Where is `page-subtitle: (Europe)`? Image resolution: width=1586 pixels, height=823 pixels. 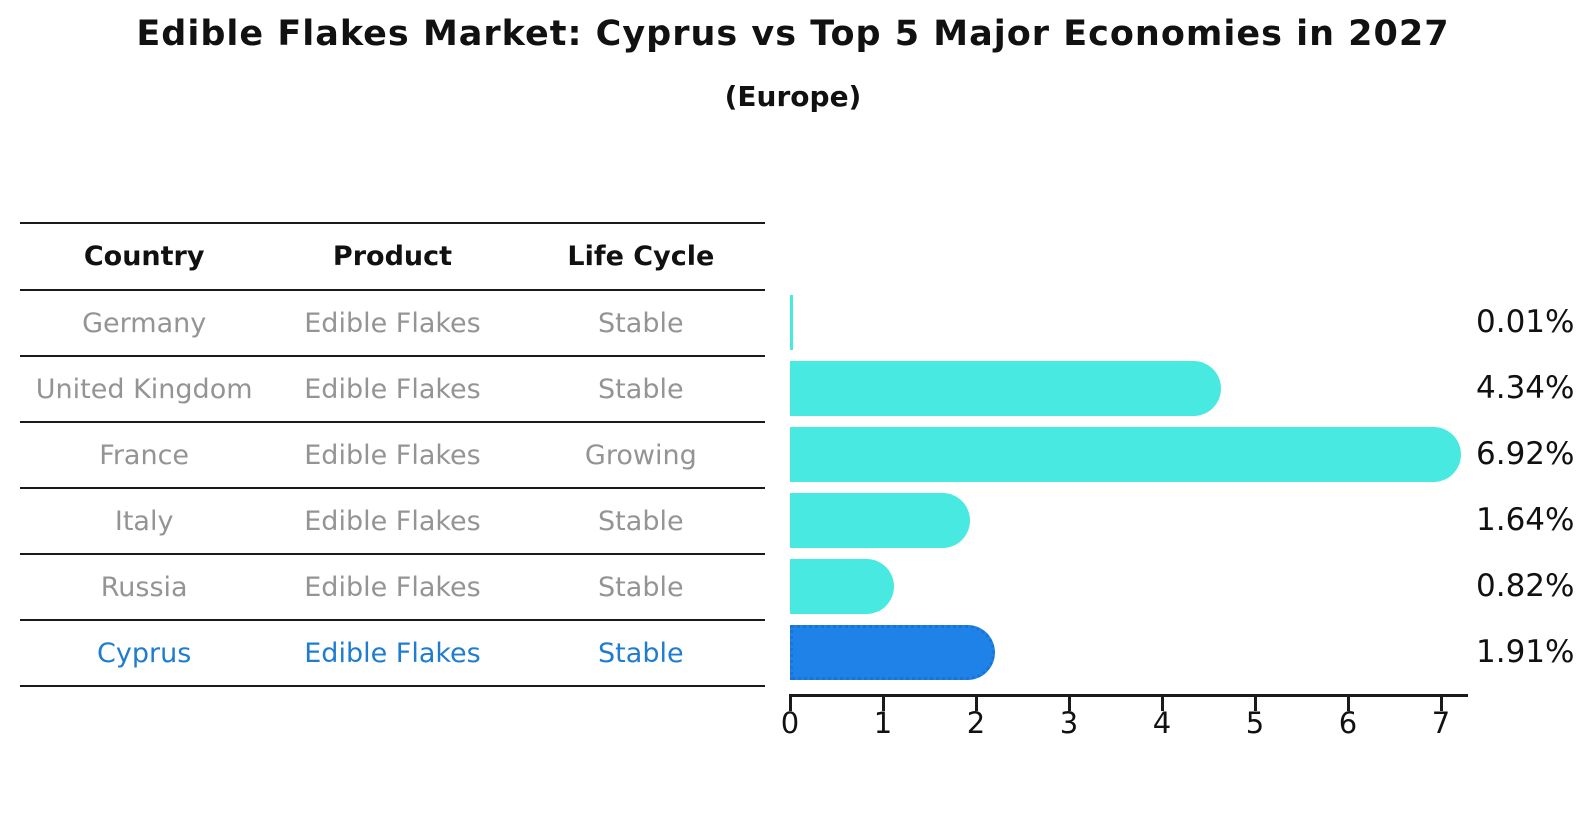 page-subtitle: (Europe) is located at coordinates (793, 96).